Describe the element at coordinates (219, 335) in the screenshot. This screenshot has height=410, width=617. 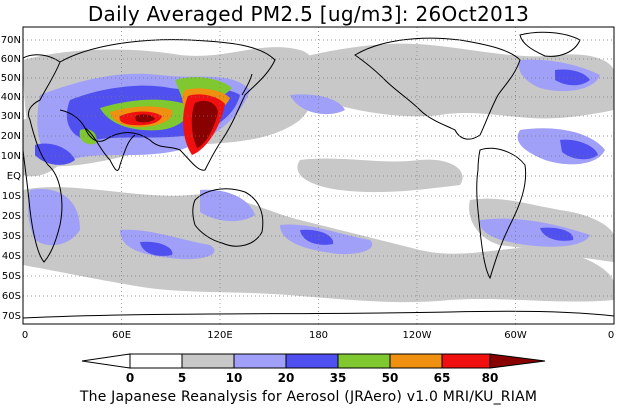
I see `lon-label: 120E` at that location.